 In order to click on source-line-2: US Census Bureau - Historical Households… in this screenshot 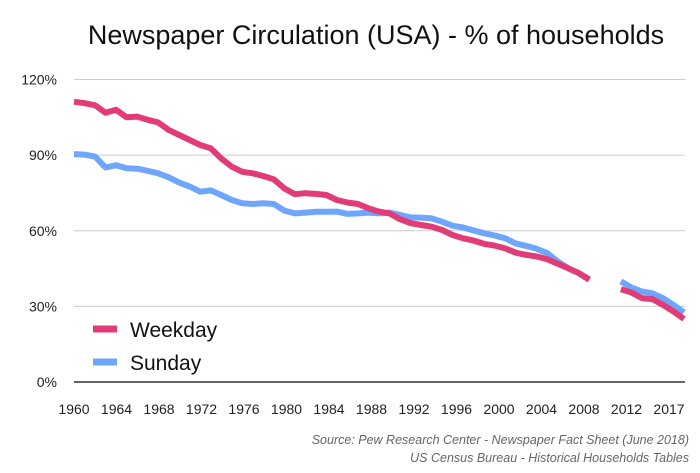, I will do `click(549, 458)`.